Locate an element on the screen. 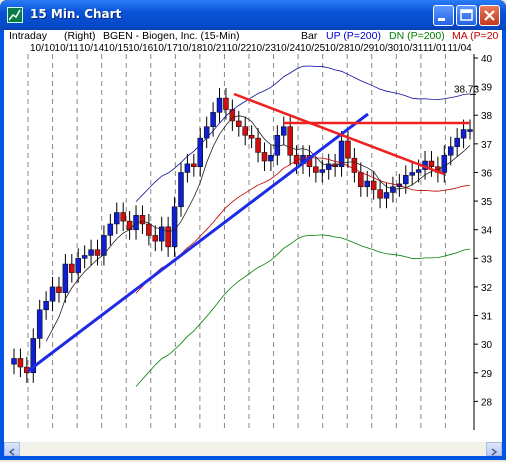  price-tick-label: 38 is located at coordinates (487, 116).